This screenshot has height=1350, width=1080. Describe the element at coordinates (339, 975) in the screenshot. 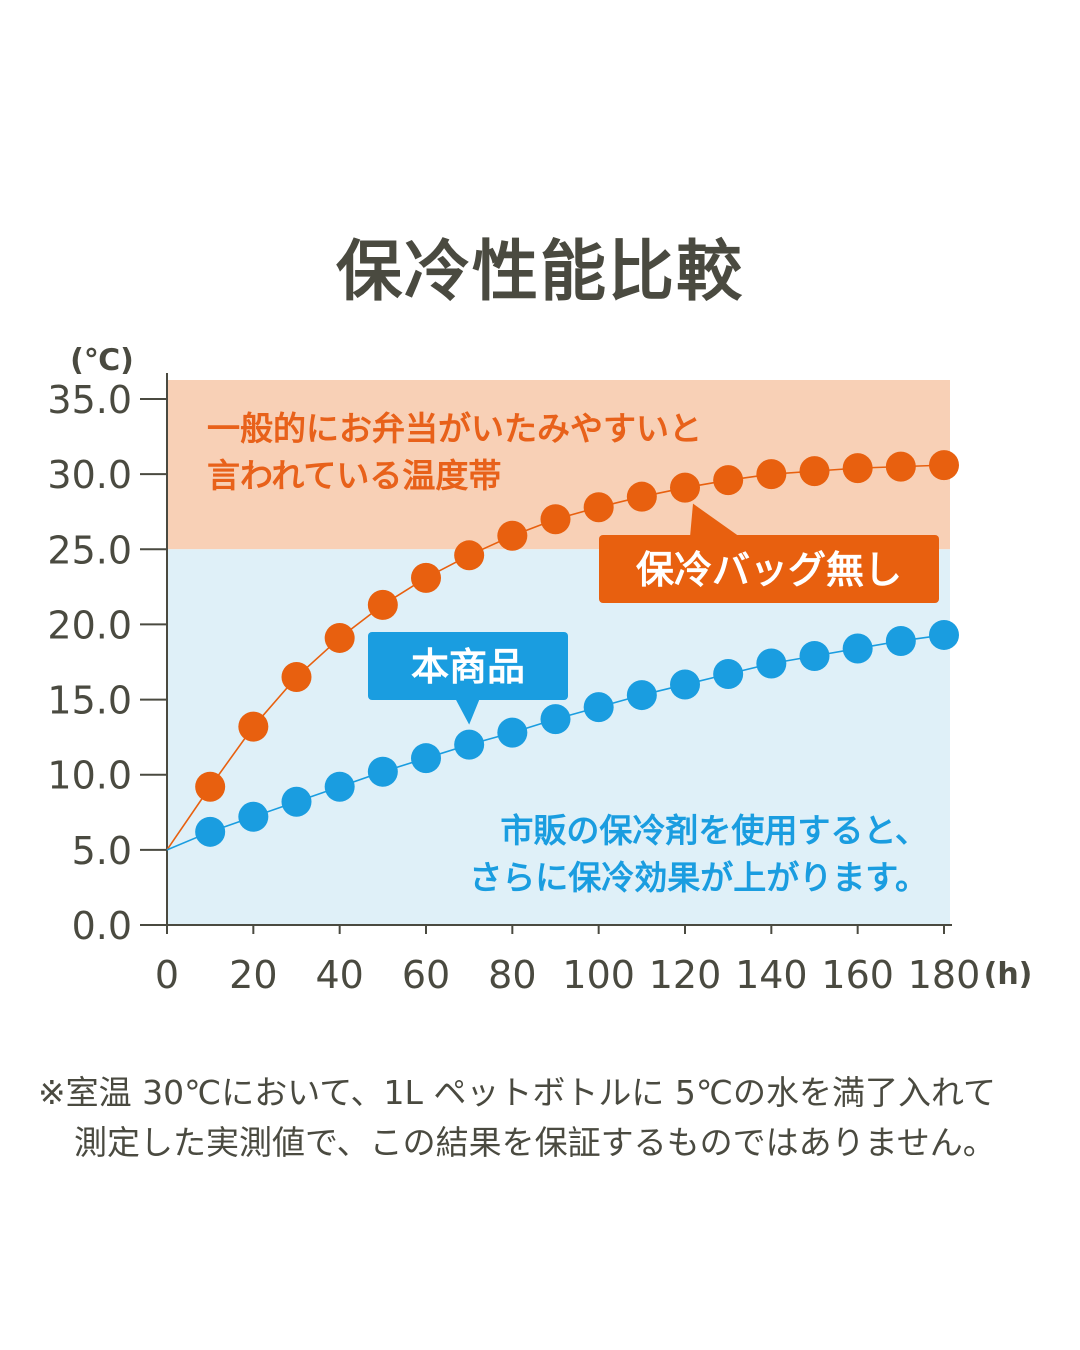

I see `x-tick-label: 40` at that location.